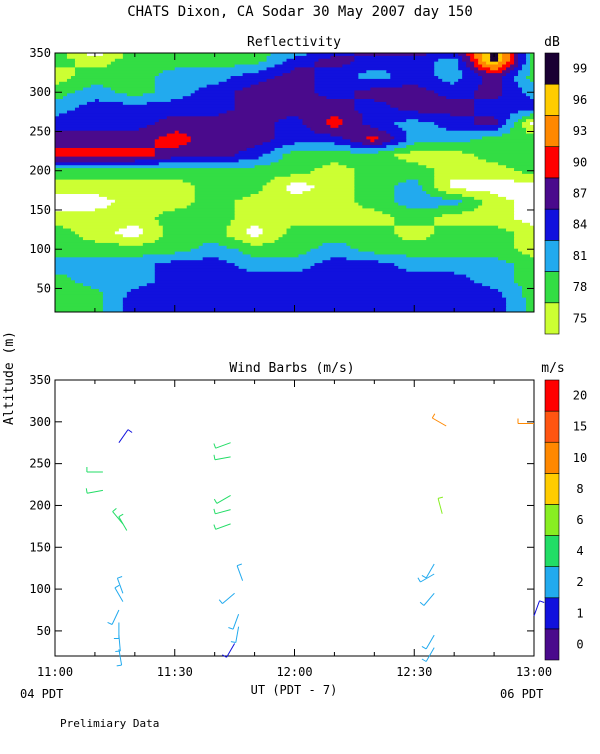 Image resolution: width=600 pixels, height=754 pixels. Describe the element at coordinates (40, 505) in the screenshot. I see `y-tick-label: 200` at that location.